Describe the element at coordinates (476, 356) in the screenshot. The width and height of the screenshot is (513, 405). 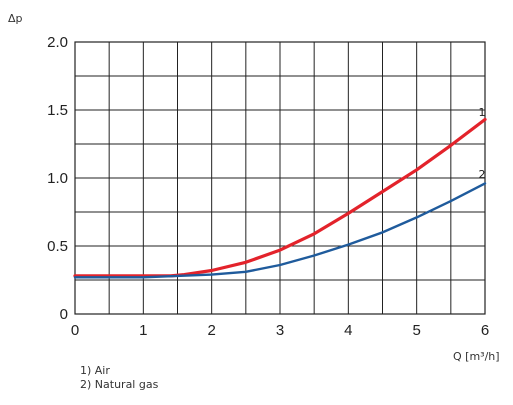
I see `x-axis-label: Q [m³/h]` at that location.